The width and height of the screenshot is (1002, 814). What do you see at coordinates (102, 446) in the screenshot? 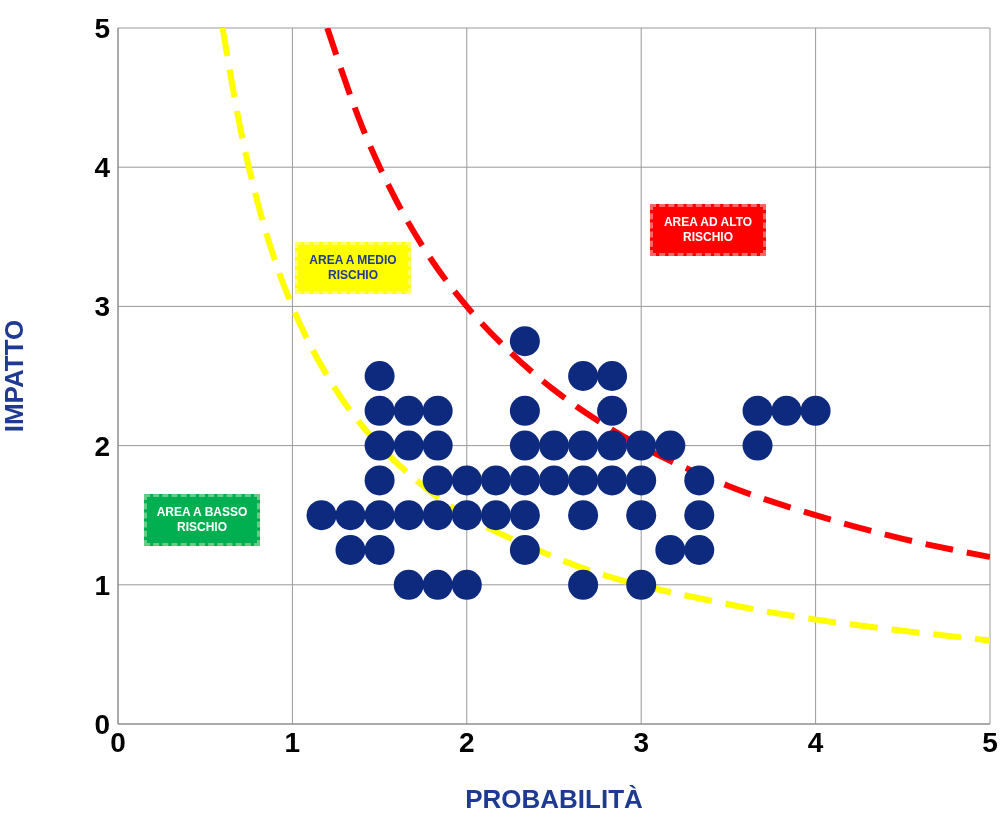
I see `y-tick-label: 2` at bounding box center [102, 446].